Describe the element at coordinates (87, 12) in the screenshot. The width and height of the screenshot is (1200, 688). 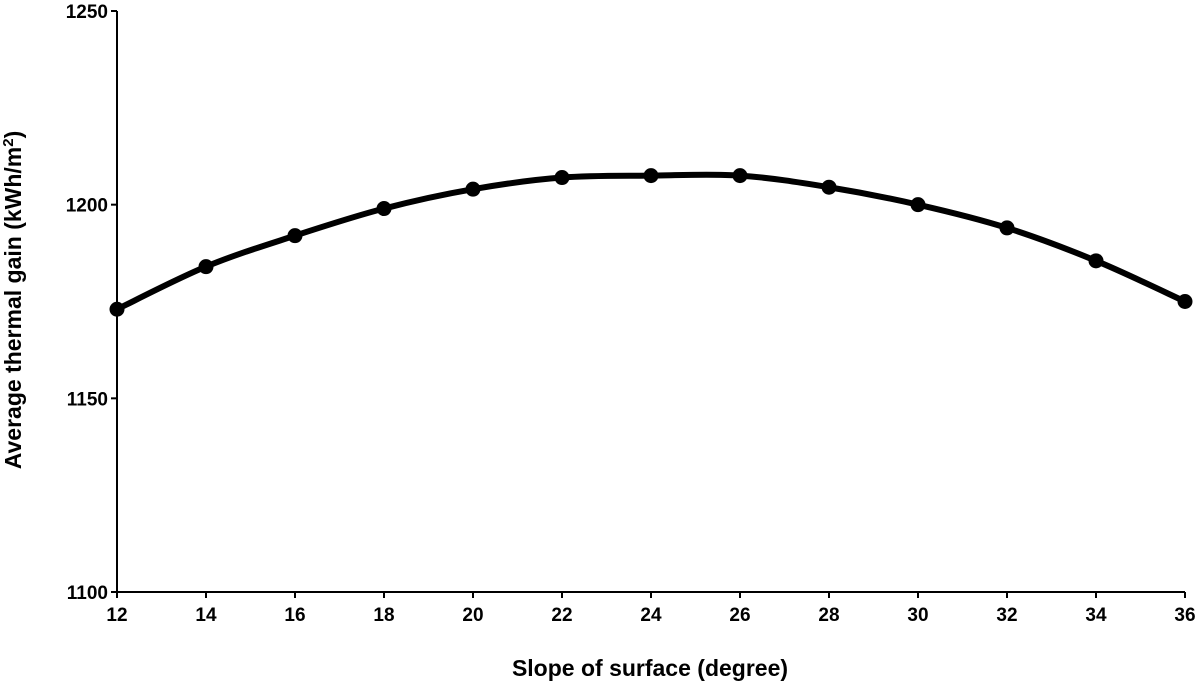
I see `y-tick-label: 1250` at that location.